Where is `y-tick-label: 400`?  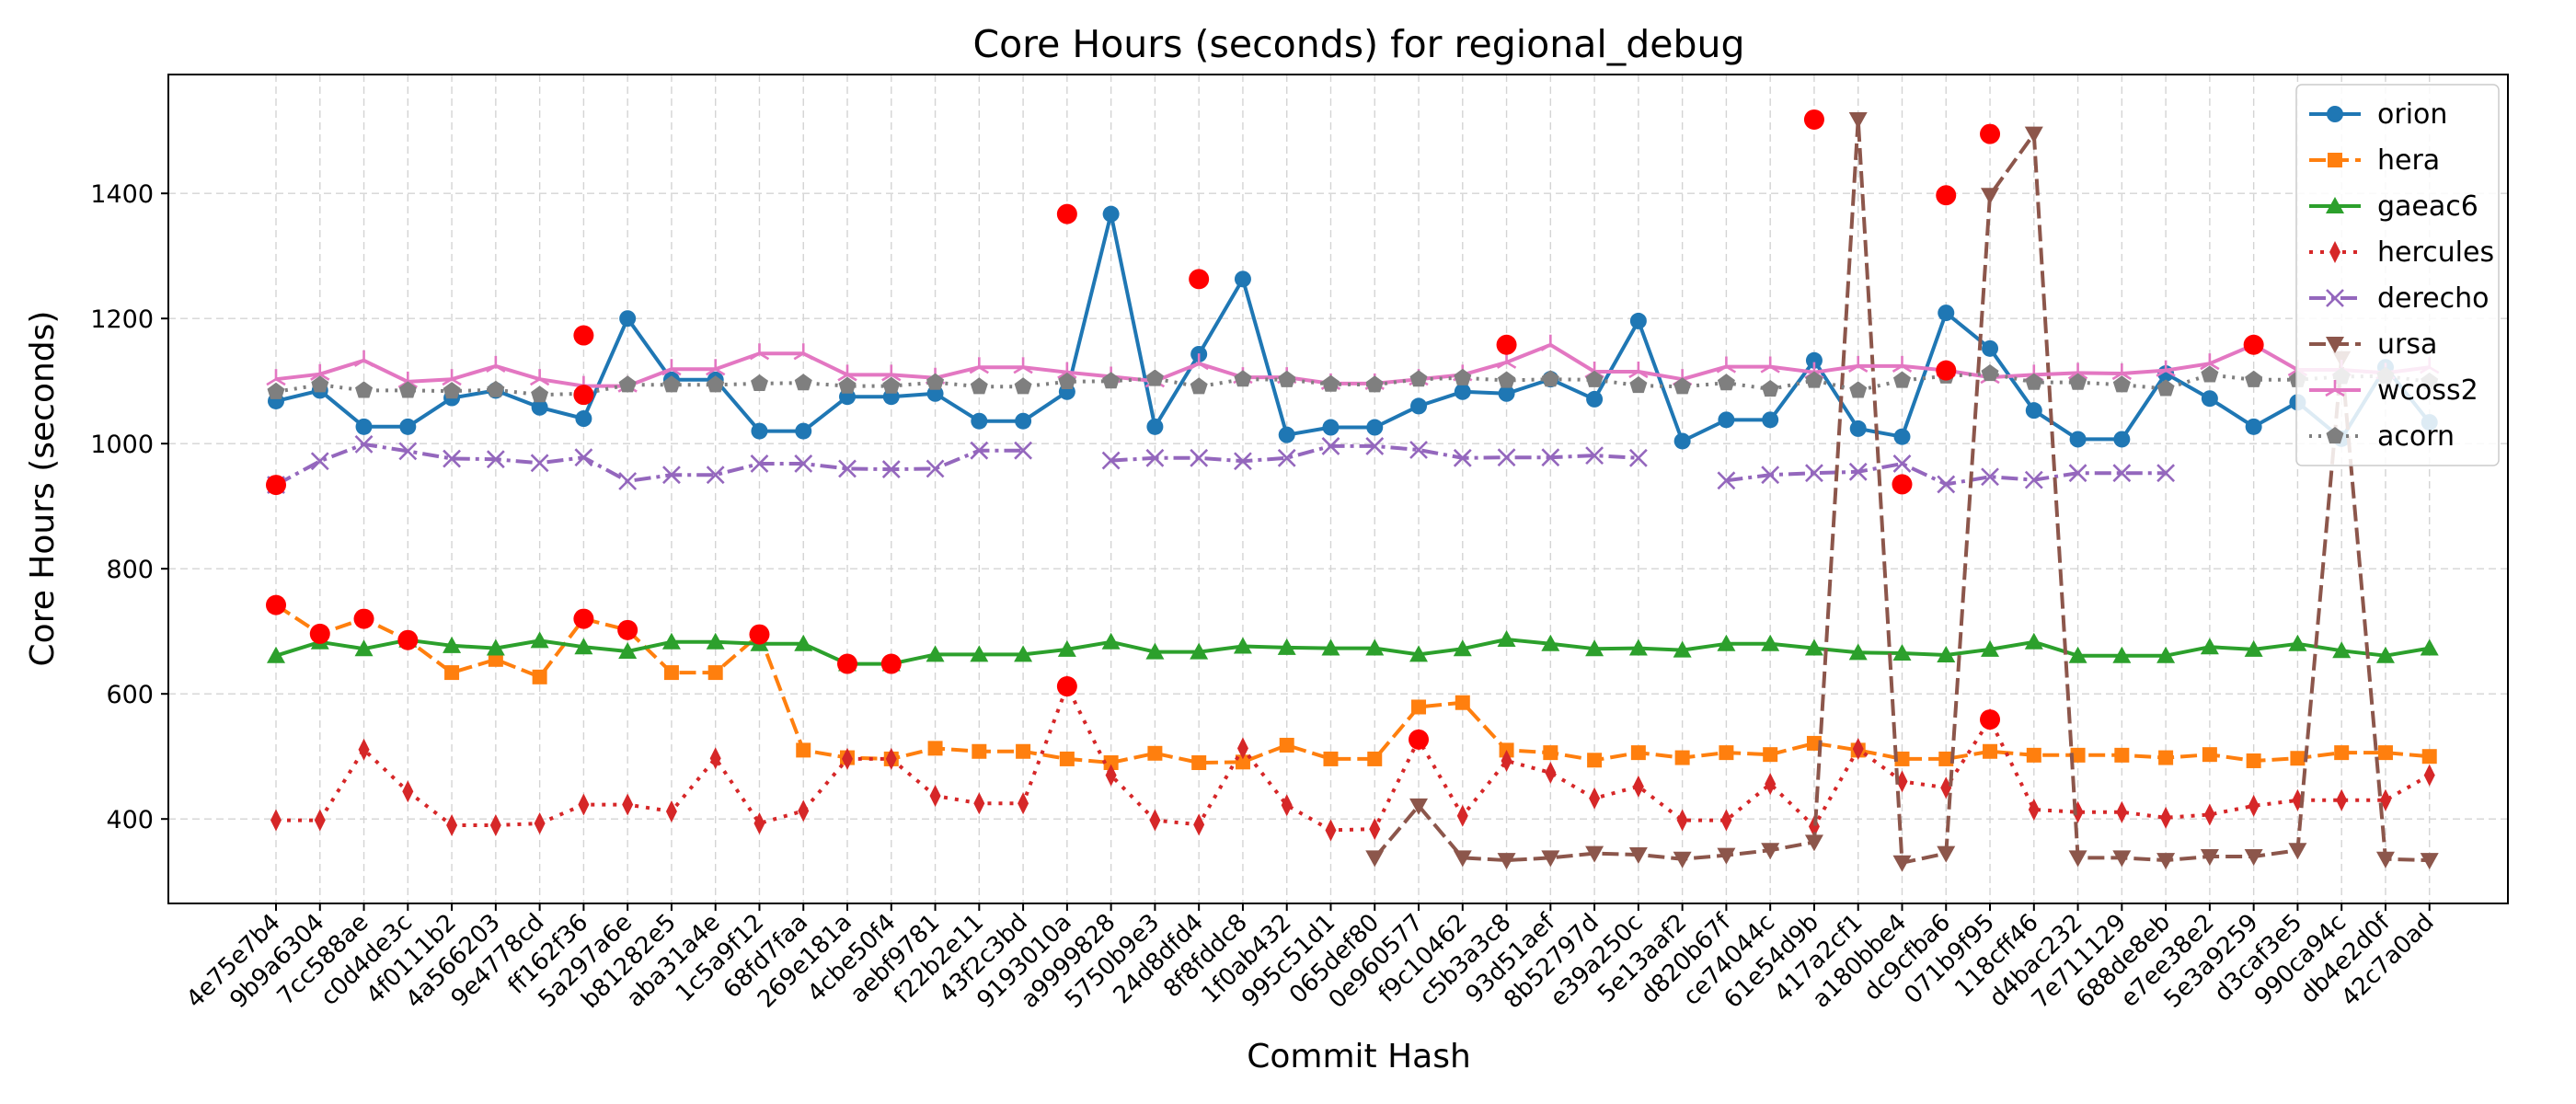
y-tick-label: 400 is located at coordinates (130, 820).